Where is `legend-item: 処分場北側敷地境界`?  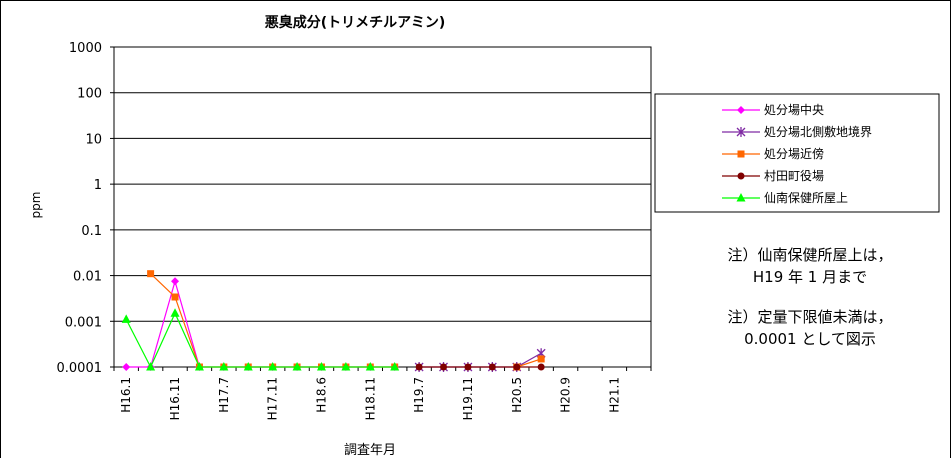
legend-item: 処分場北側敷地境界 is located at coordinates (797, 131).